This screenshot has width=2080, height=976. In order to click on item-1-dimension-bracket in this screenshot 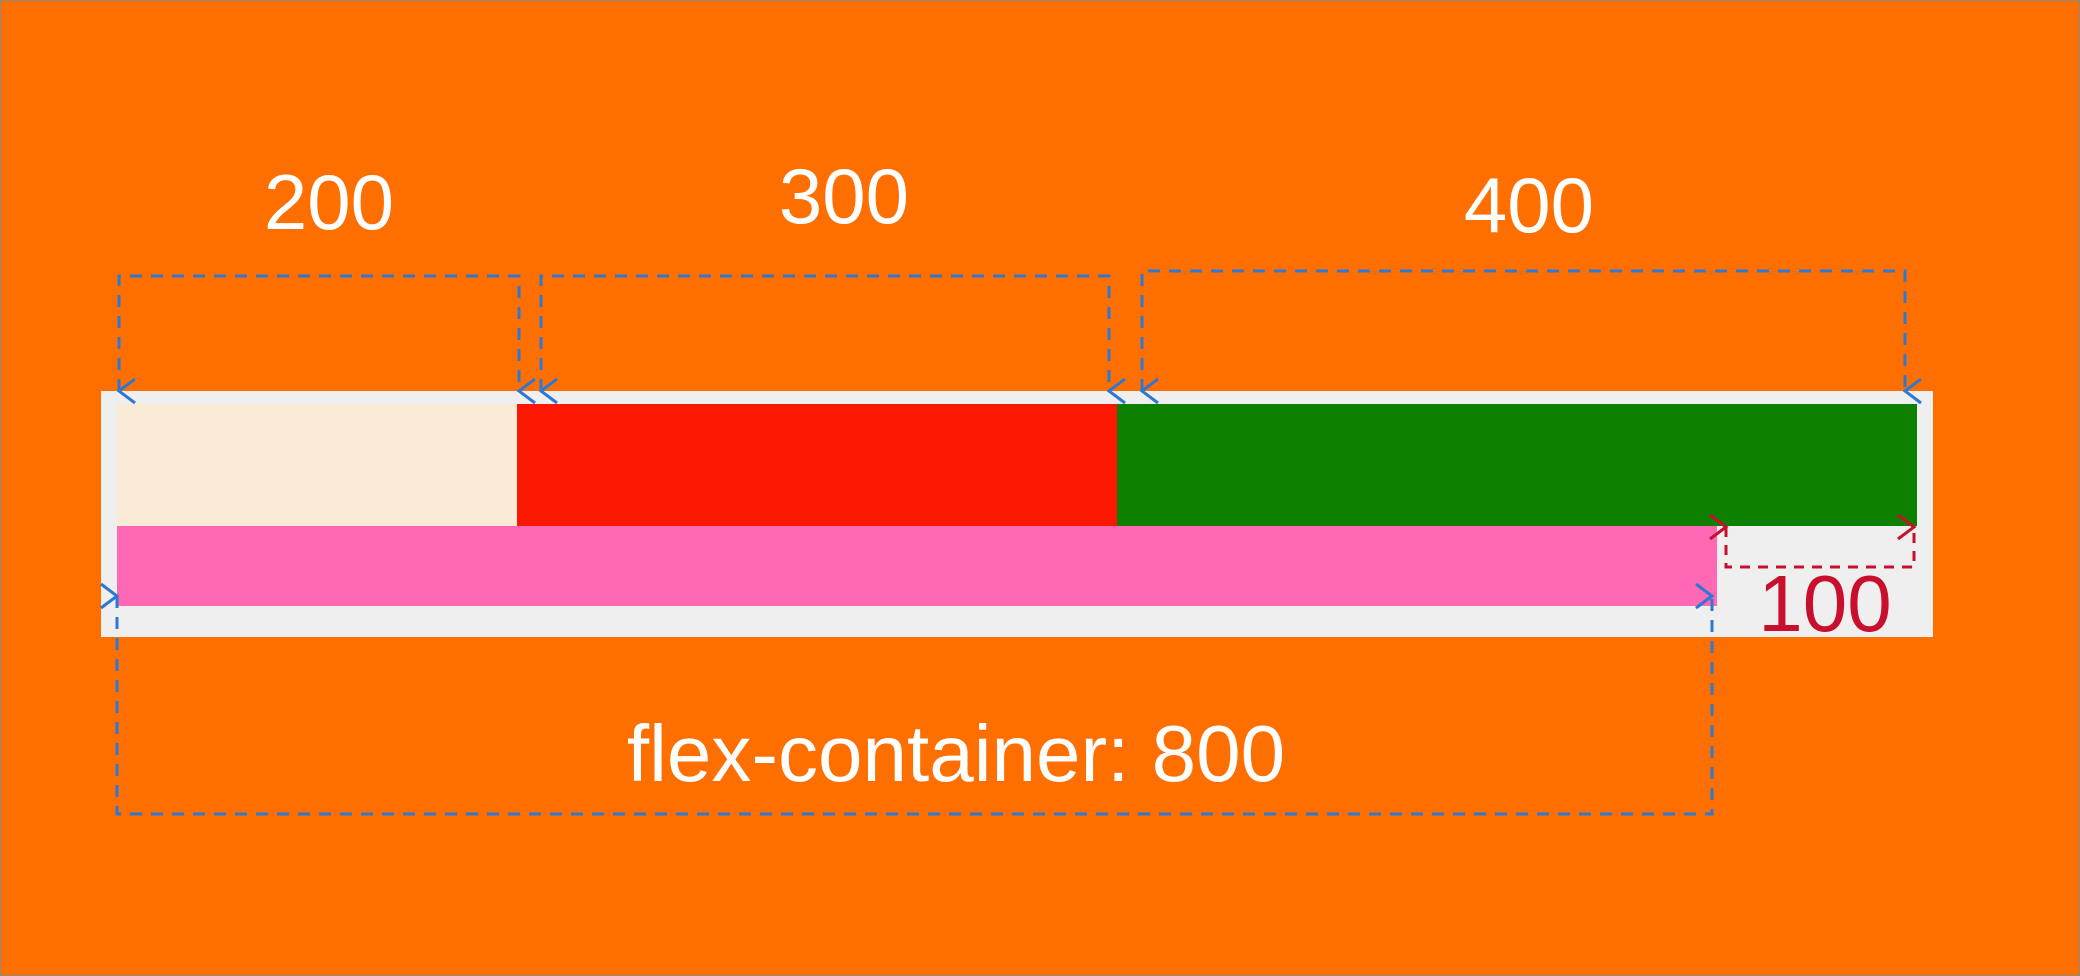, I will do `click(326, 339)`.